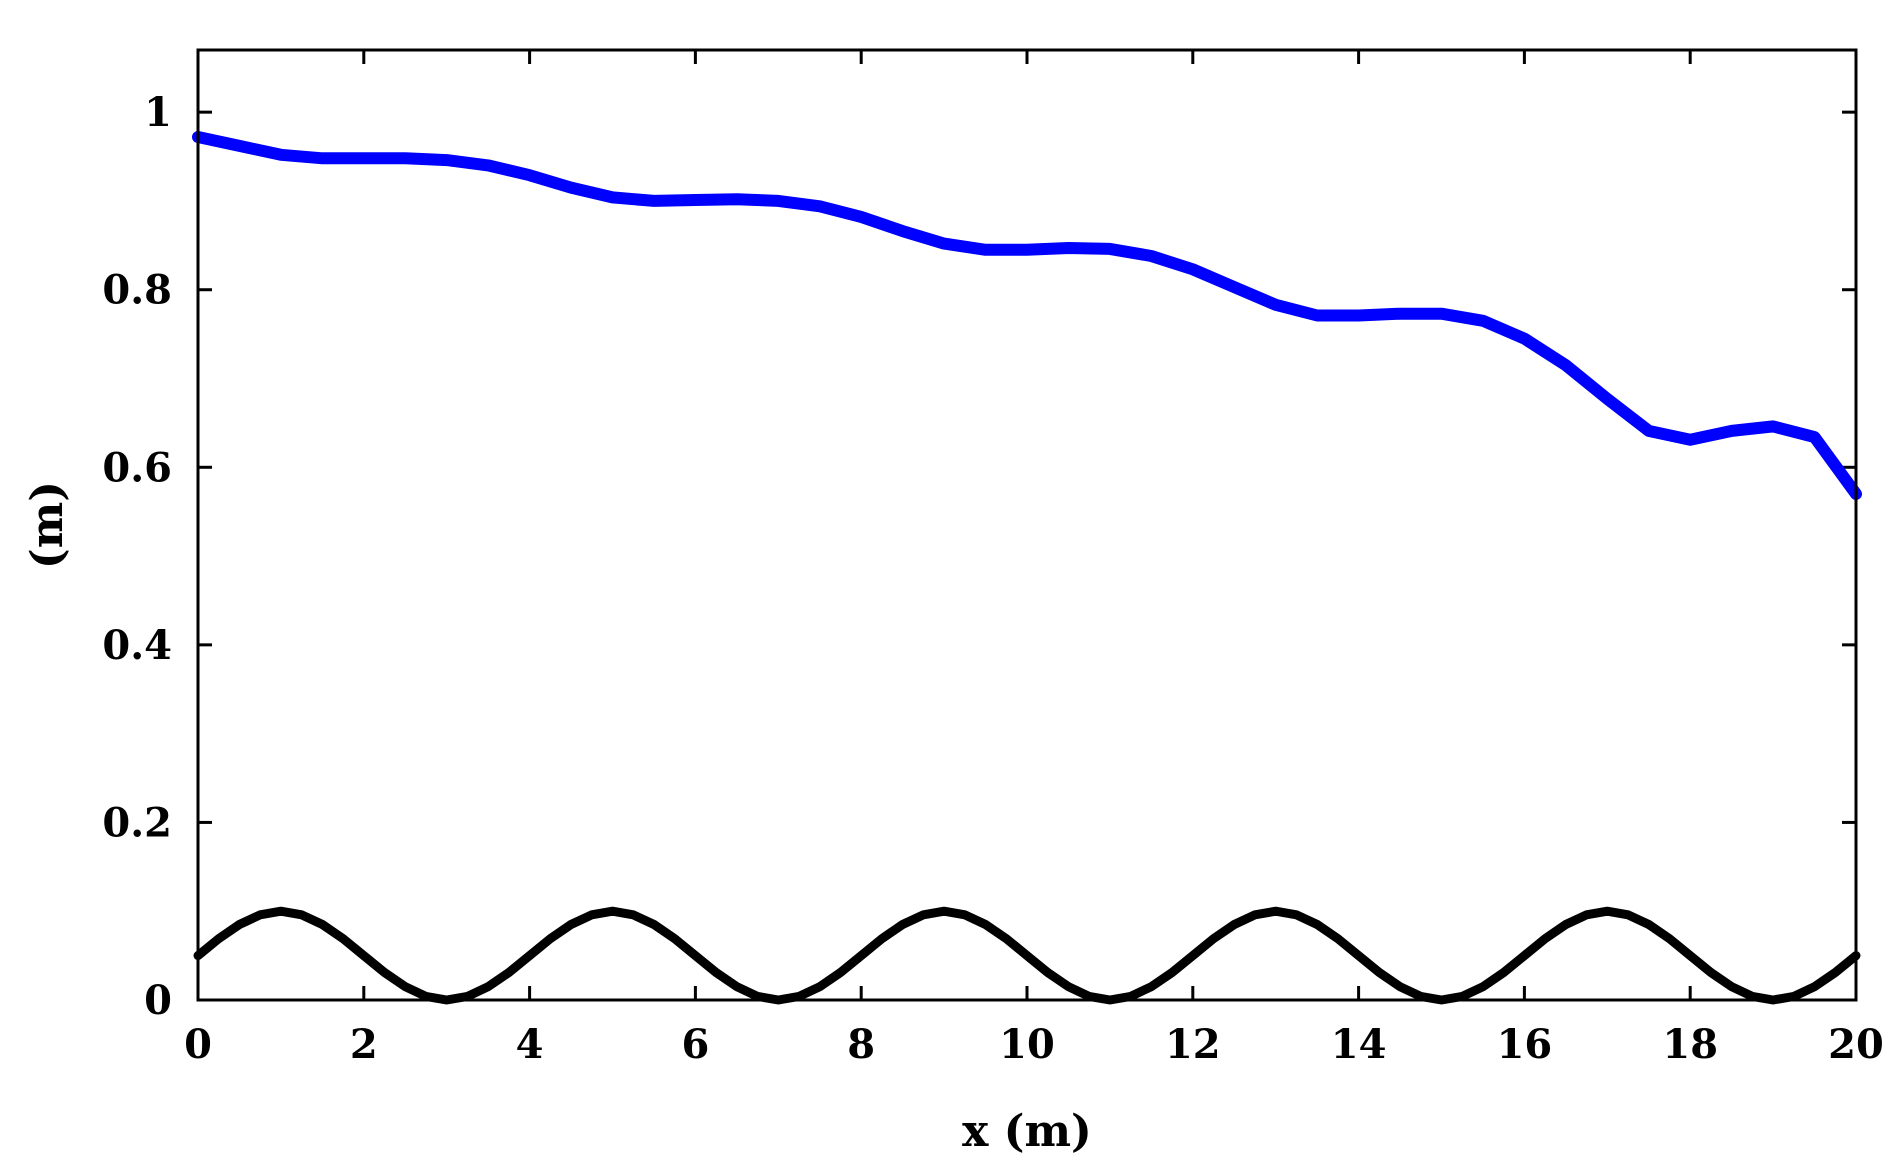 This screenshot has width=1904, height=1172. I want to click on x-tick-label: 0, so click(198, 1044).